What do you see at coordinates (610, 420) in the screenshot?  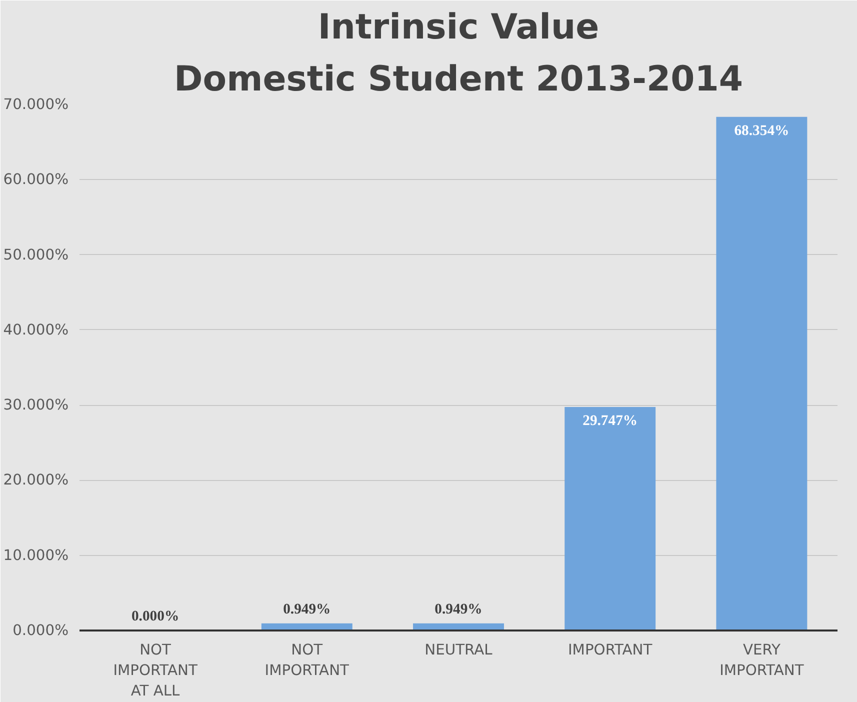 I see `data-label: 29.747%` at bounding box center [610, 420].